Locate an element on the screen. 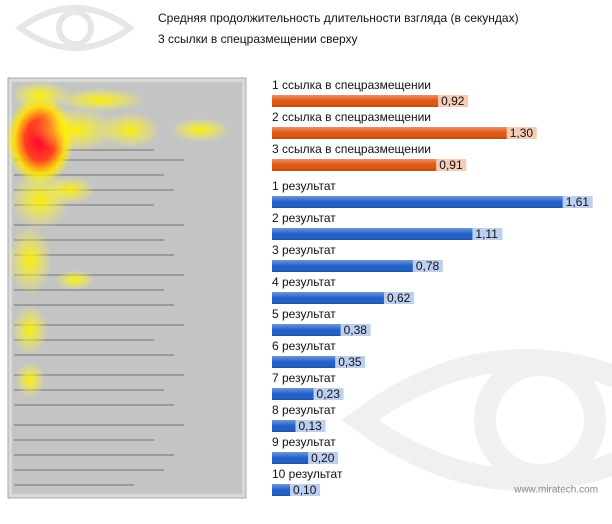  category-label: 9 результат is located at coordinates (304, 442).